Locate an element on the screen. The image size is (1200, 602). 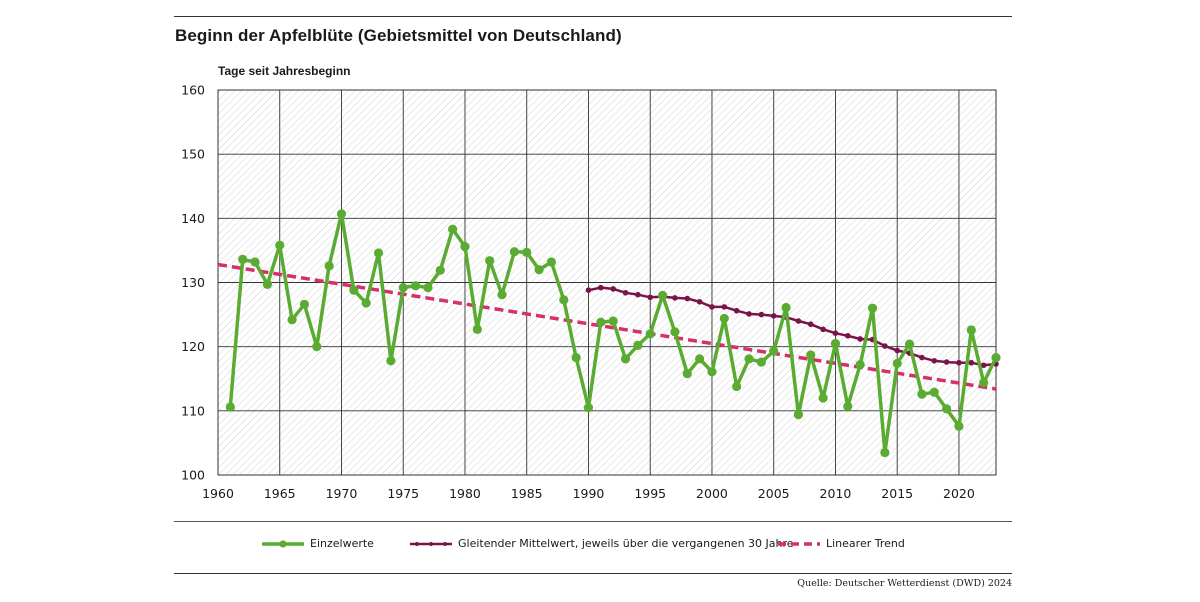
moving-average-point-2000 is located at coordinates (712, 307).